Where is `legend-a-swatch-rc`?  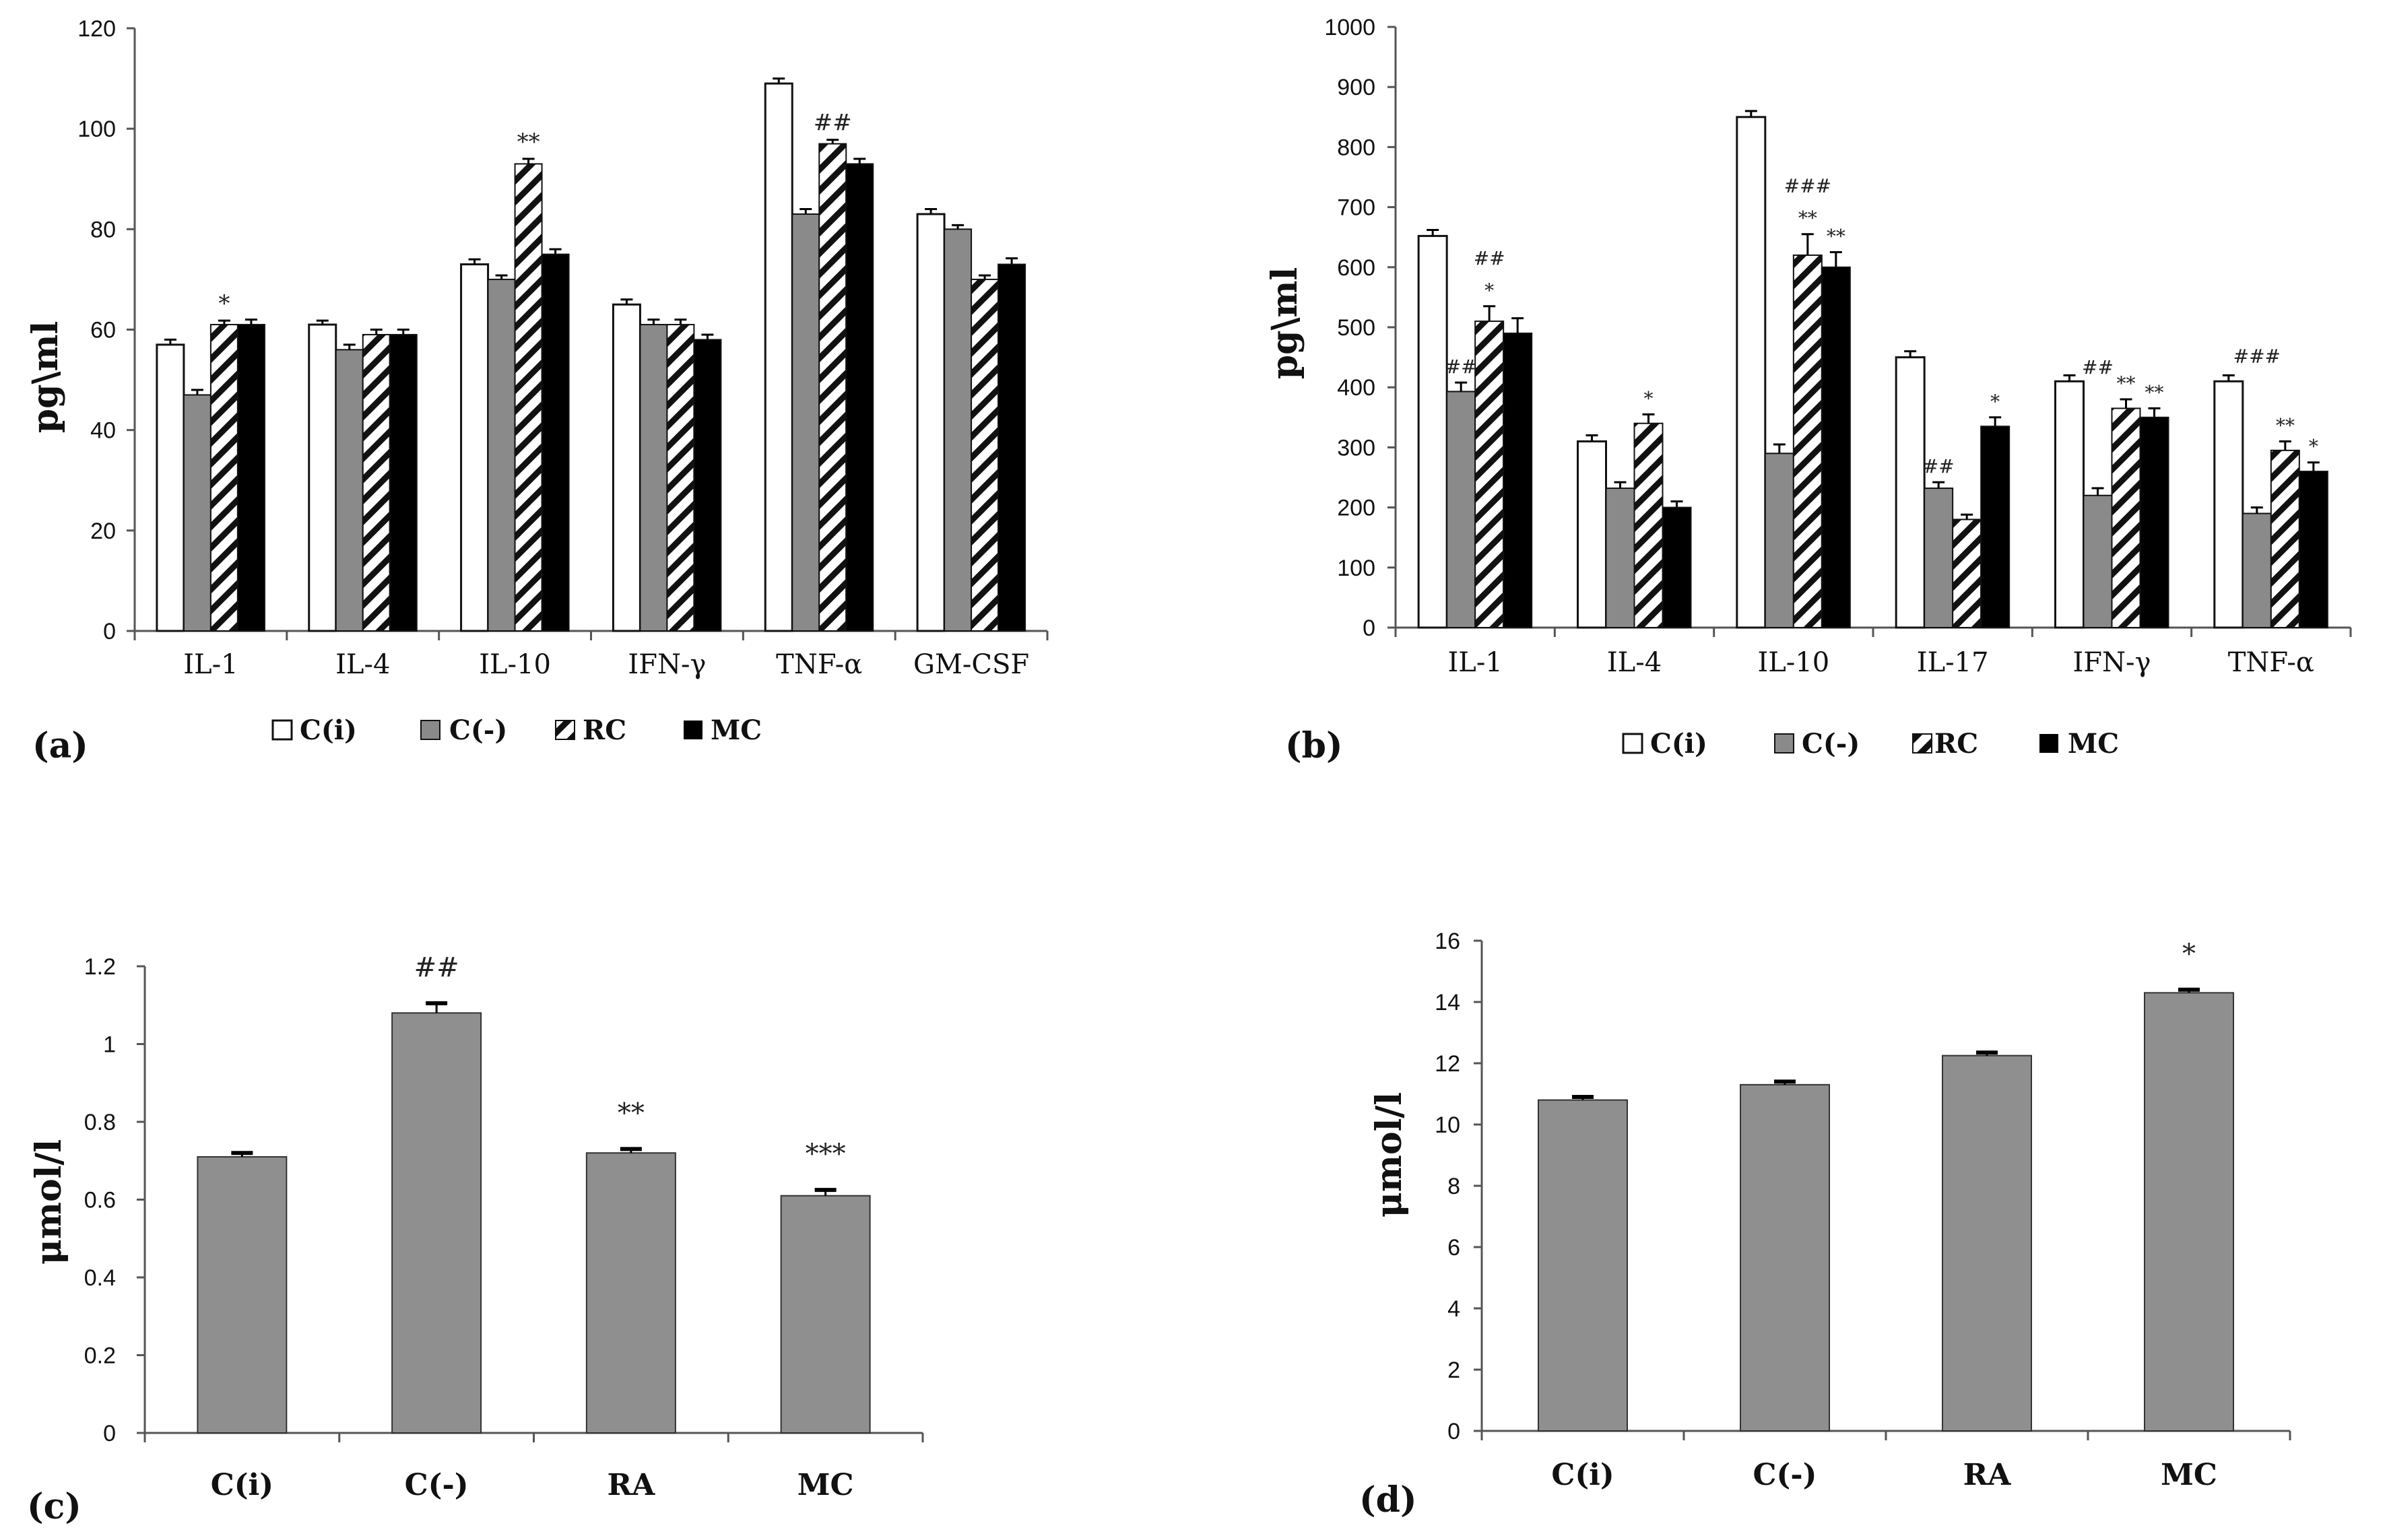
legend-a-swatch-rc is located at coordinates (565, 730).